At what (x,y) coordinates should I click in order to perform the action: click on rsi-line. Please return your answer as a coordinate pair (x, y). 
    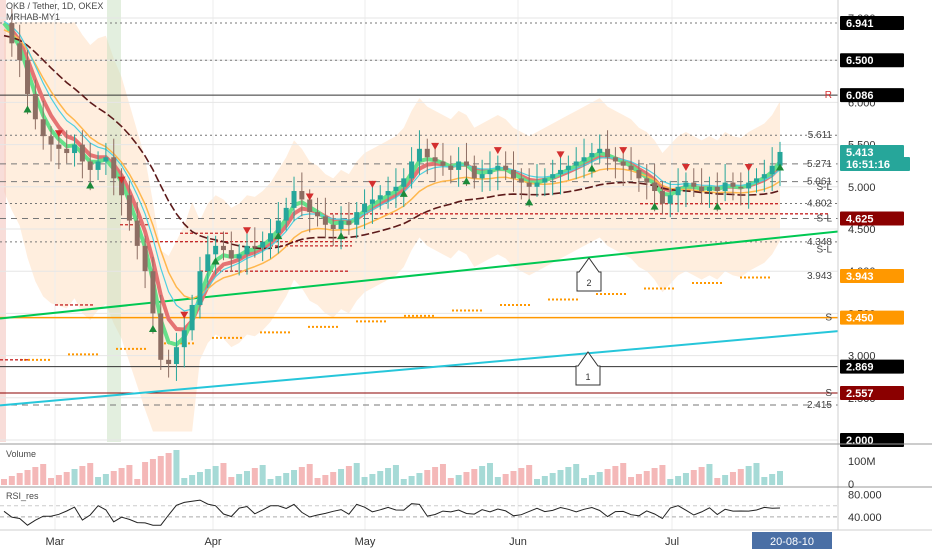
    Looking at the image, I should click on (392, 512).